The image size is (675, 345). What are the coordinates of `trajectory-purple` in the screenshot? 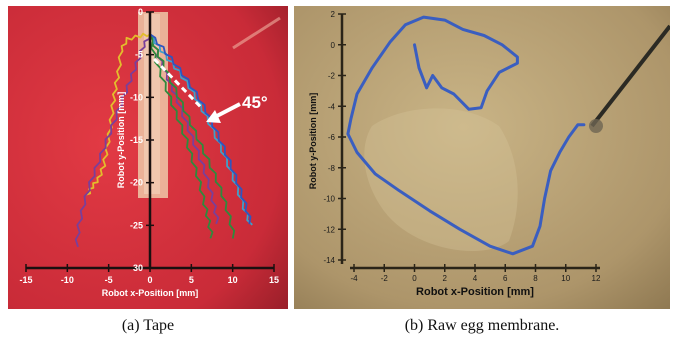 It's located at (112, 141).